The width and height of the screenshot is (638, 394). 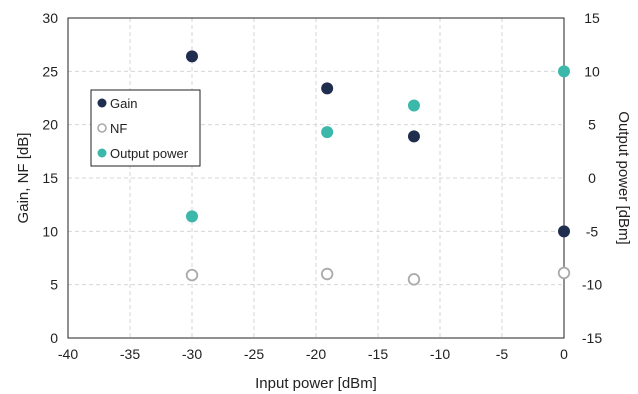 What do you see at coordinates (316, 383) in the screenshot?
I see `x-axis-title: Input power [dBm]` at bounding box center [316, 383].